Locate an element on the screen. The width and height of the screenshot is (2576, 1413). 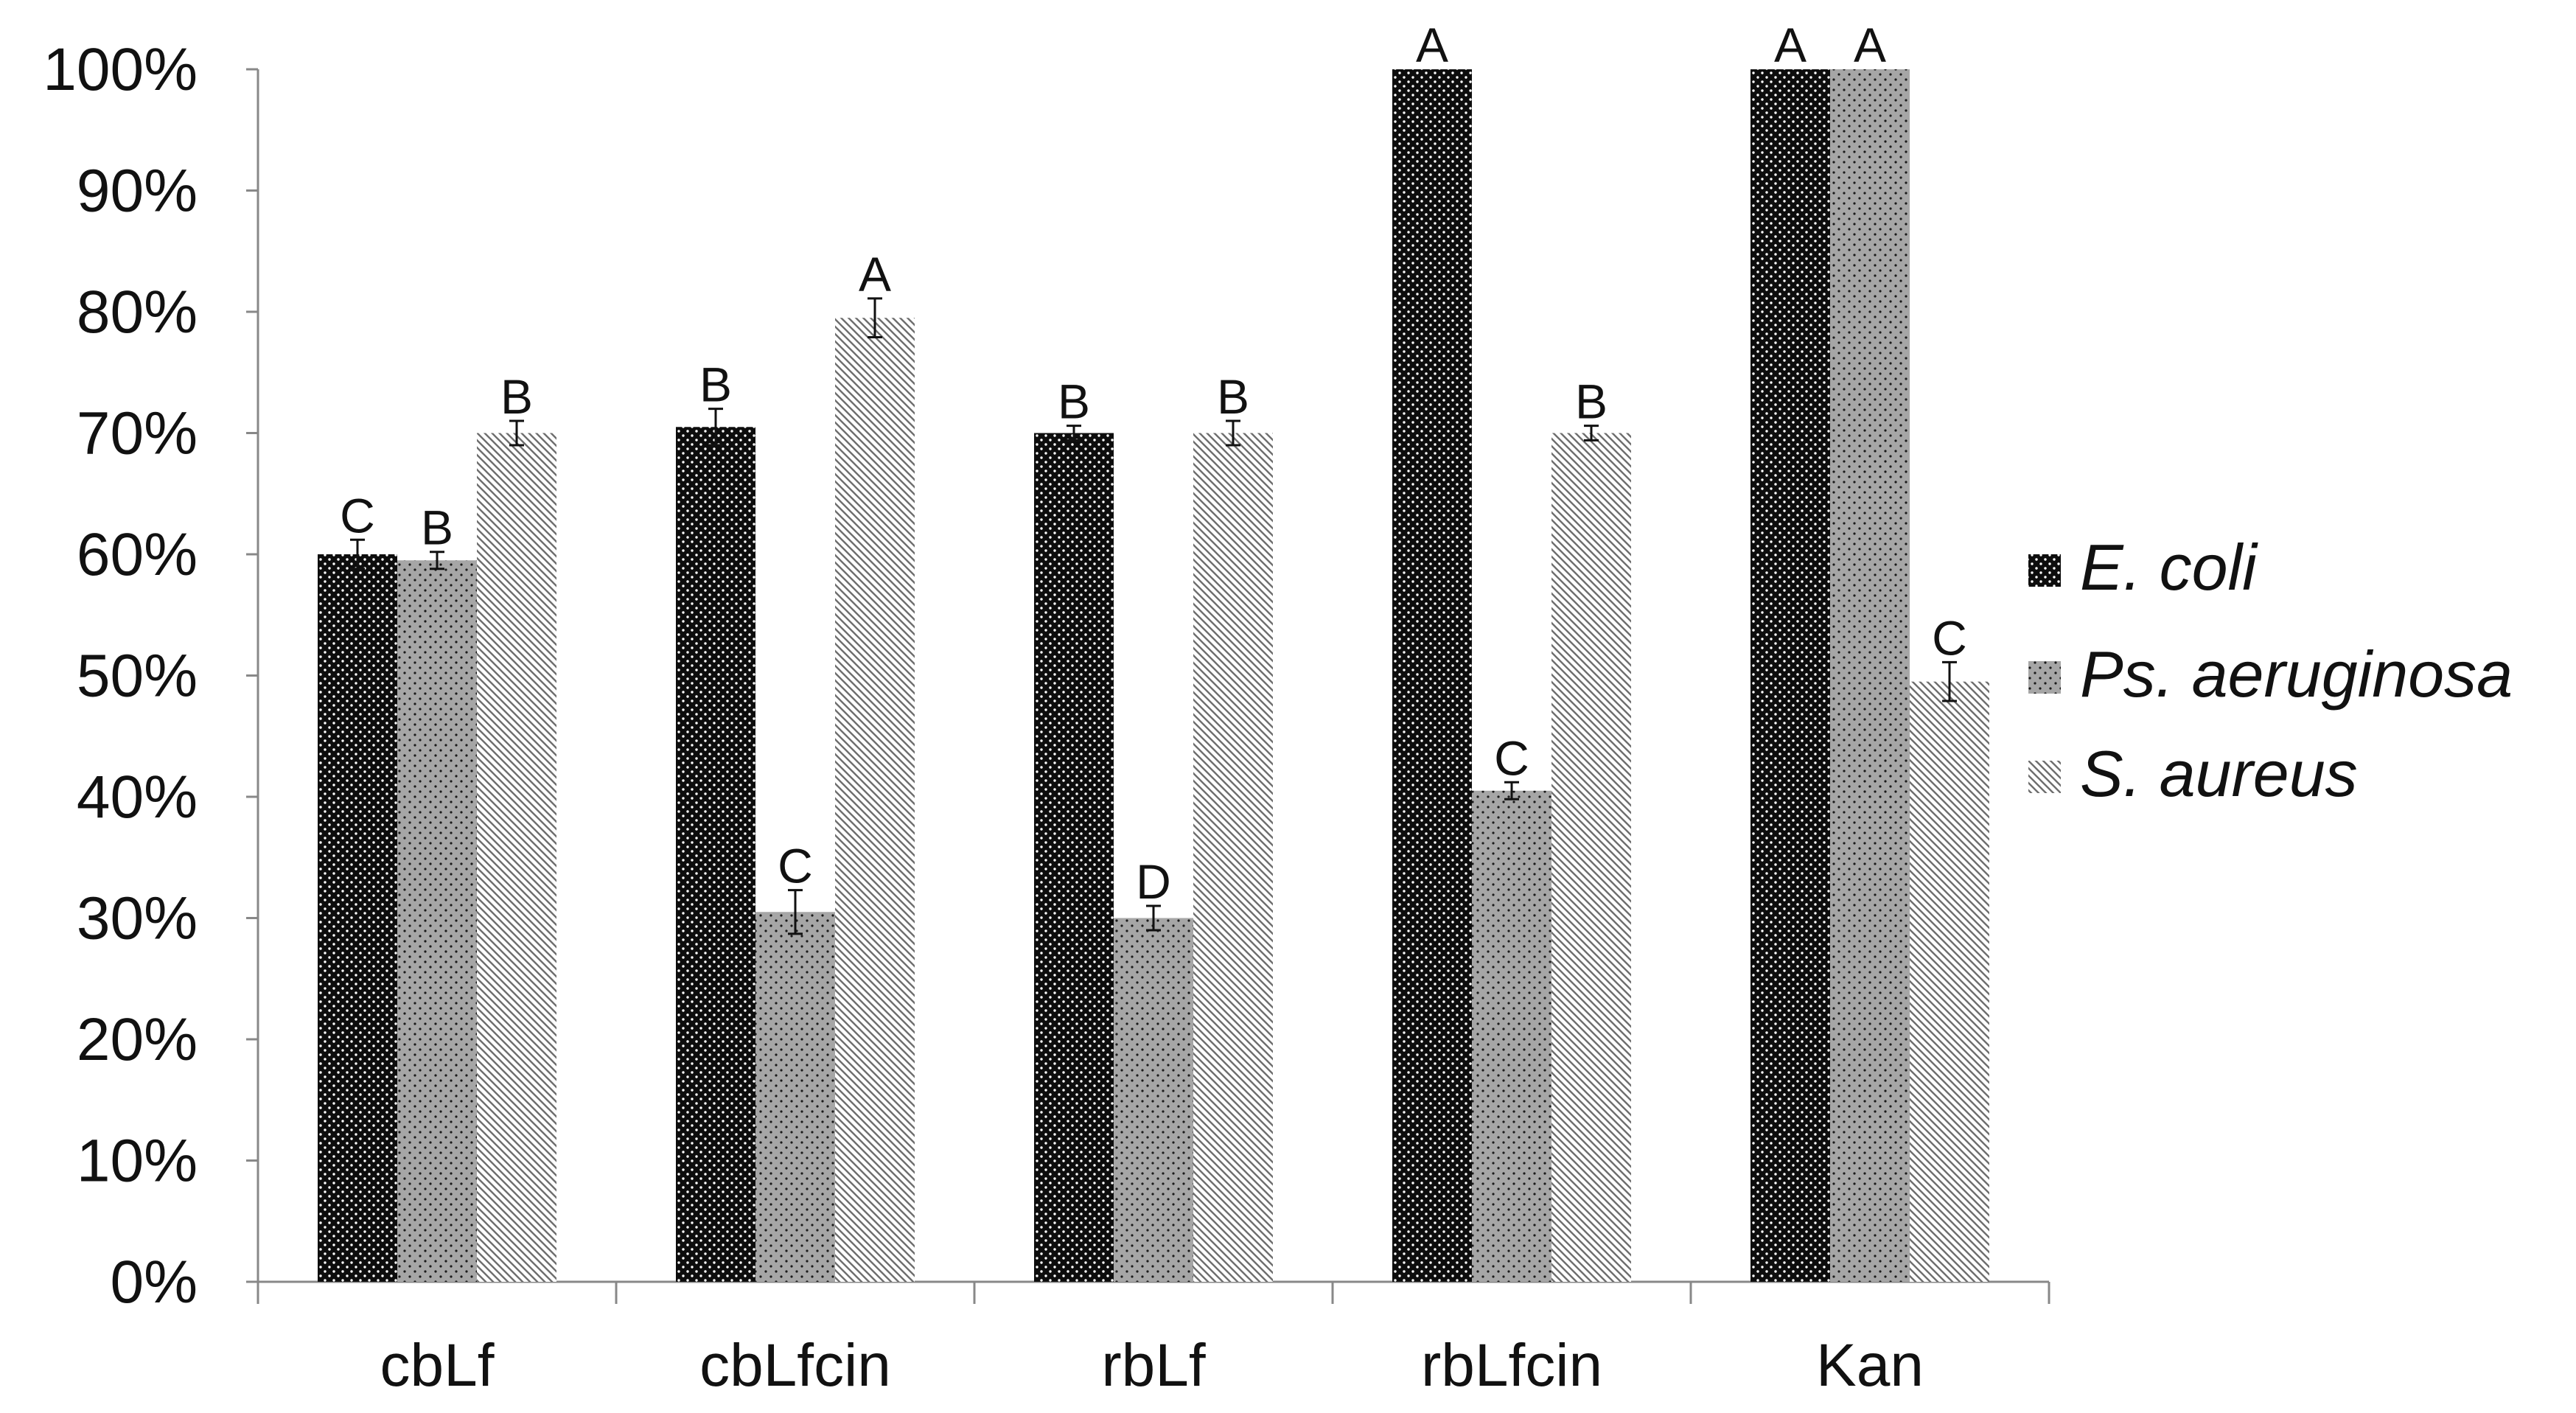
legend: E. coli Ps. aeruginosa S. aureus is located at coordinates (2270, 670).